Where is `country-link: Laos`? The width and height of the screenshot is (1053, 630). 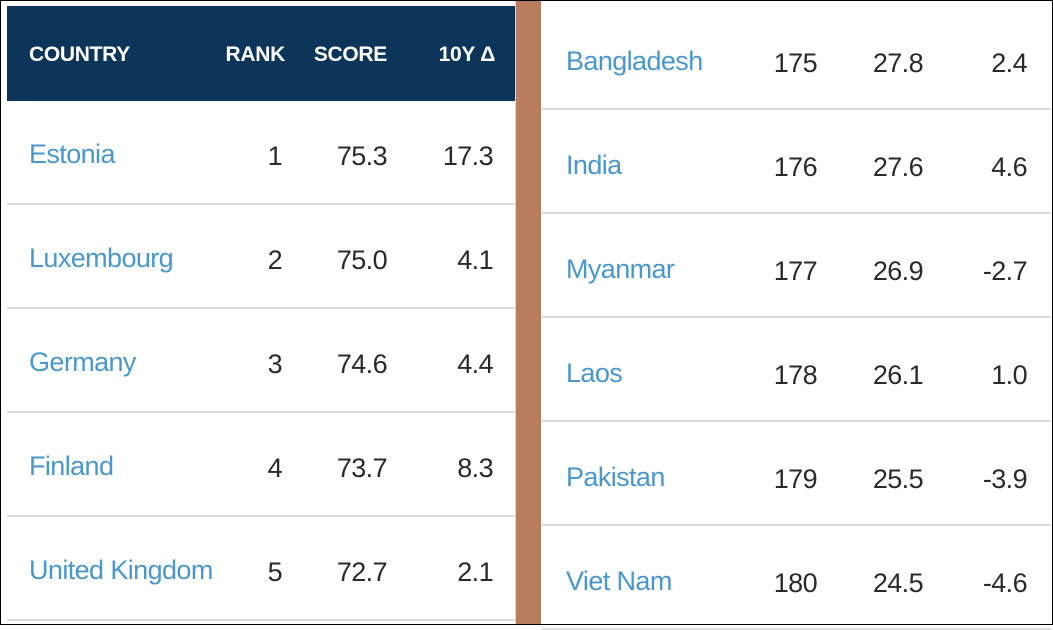
country-link: Laos is located at coordinates (594, 373).